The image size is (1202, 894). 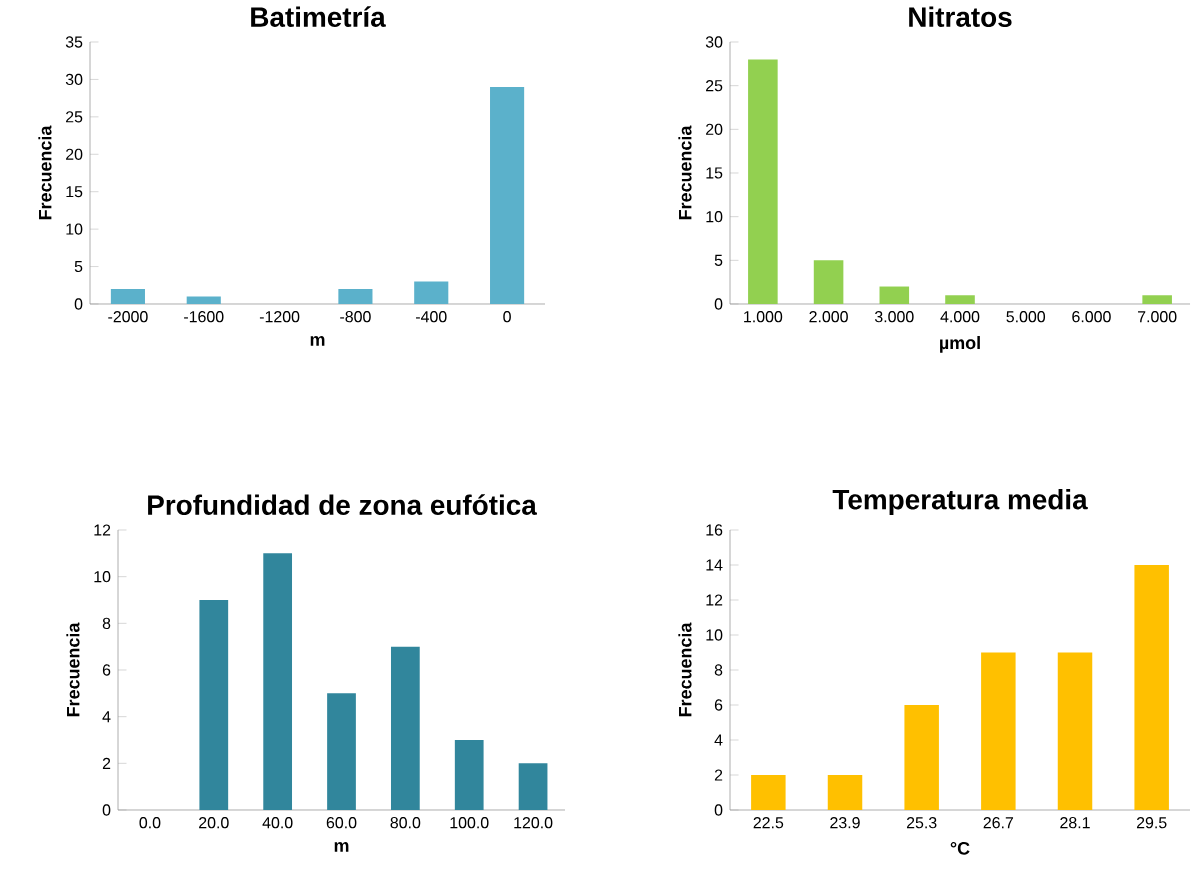 I want to click on chart-title: Profundidad de zona eufótica, so click(x=342, y=505).